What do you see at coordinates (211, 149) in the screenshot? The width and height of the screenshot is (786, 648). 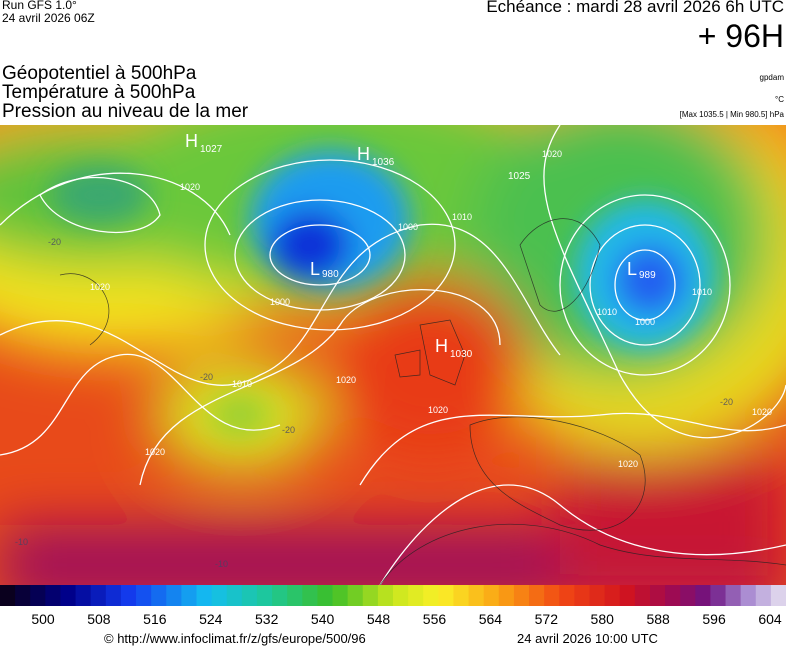 I see `center-value: 1027` at bounding box center [211, 149].